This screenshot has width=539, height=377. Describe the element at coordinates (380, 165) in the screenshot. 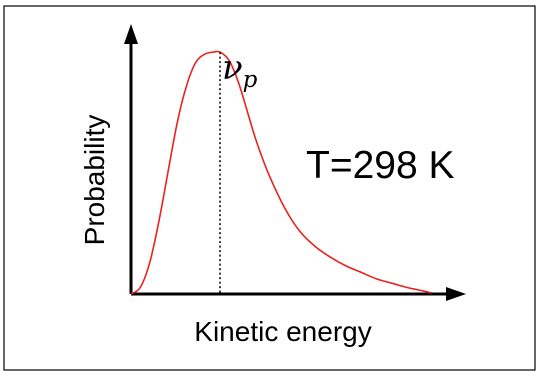

I see `temperature-label: T=298 K` at that location.